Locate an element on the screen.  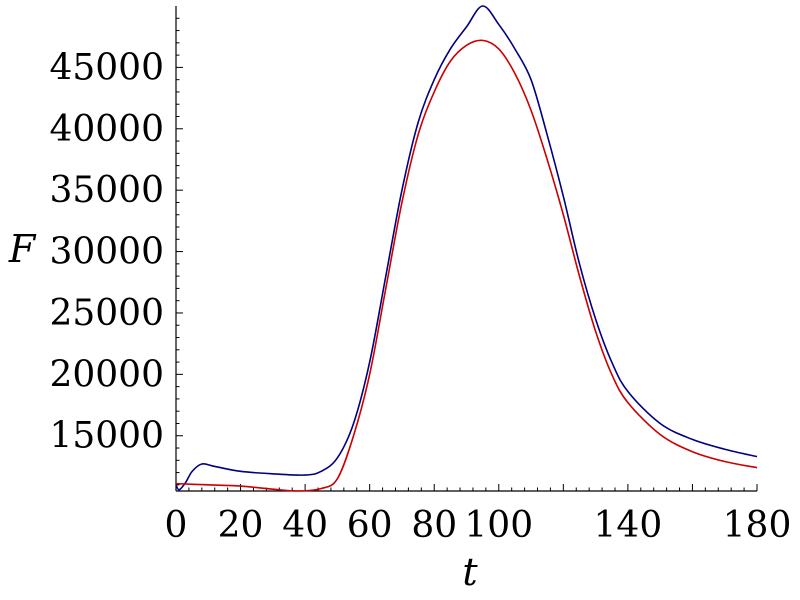
y-tick-label: 25000 is located at coordinates (106, 313).